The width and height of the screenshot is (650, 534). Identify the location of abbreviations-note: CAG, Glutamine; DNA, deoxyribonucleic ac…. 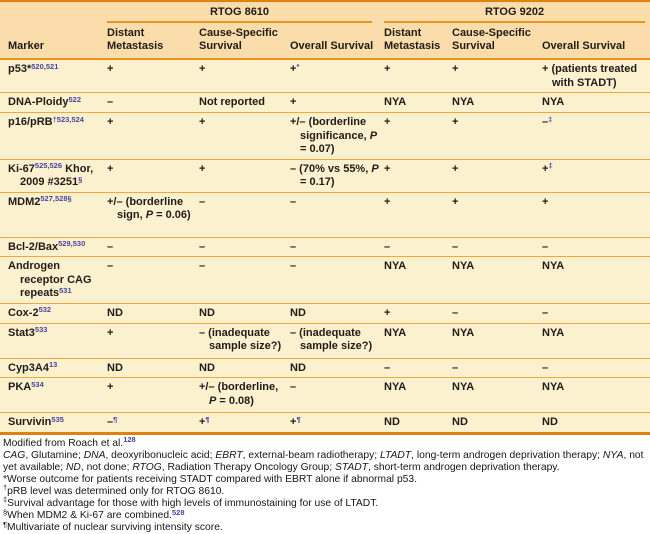
(325, 462).